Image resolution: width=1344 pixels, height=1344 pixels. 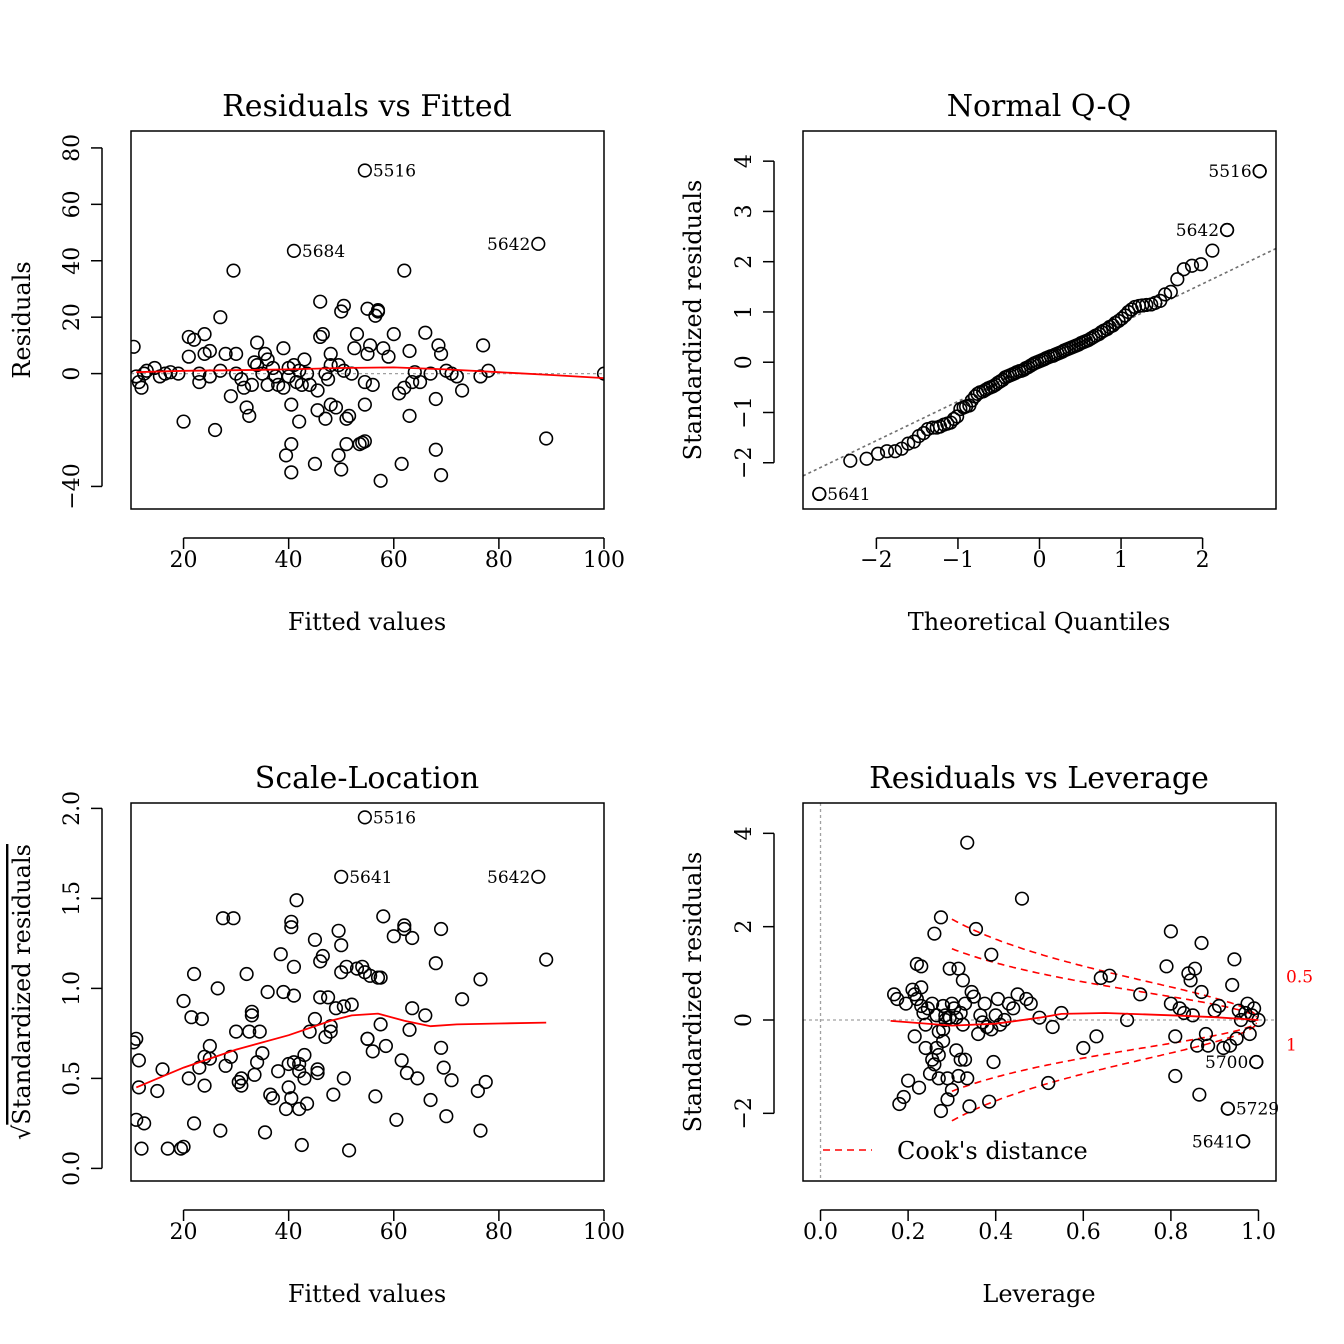 I want to click on y-axis-label: √Standardized residuals, so click(x=22, y=992).